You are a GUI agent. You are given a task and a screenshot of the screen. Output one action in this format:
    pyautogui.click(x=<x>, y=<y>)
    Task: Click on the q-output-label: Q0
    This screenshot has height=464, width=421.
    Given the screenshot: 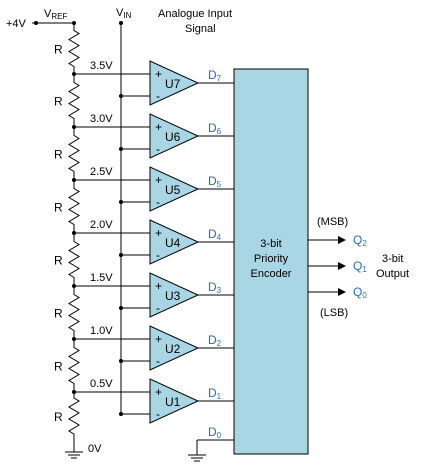 What is the action you would take?
    pyautogui.click(x=360, y=292)
    